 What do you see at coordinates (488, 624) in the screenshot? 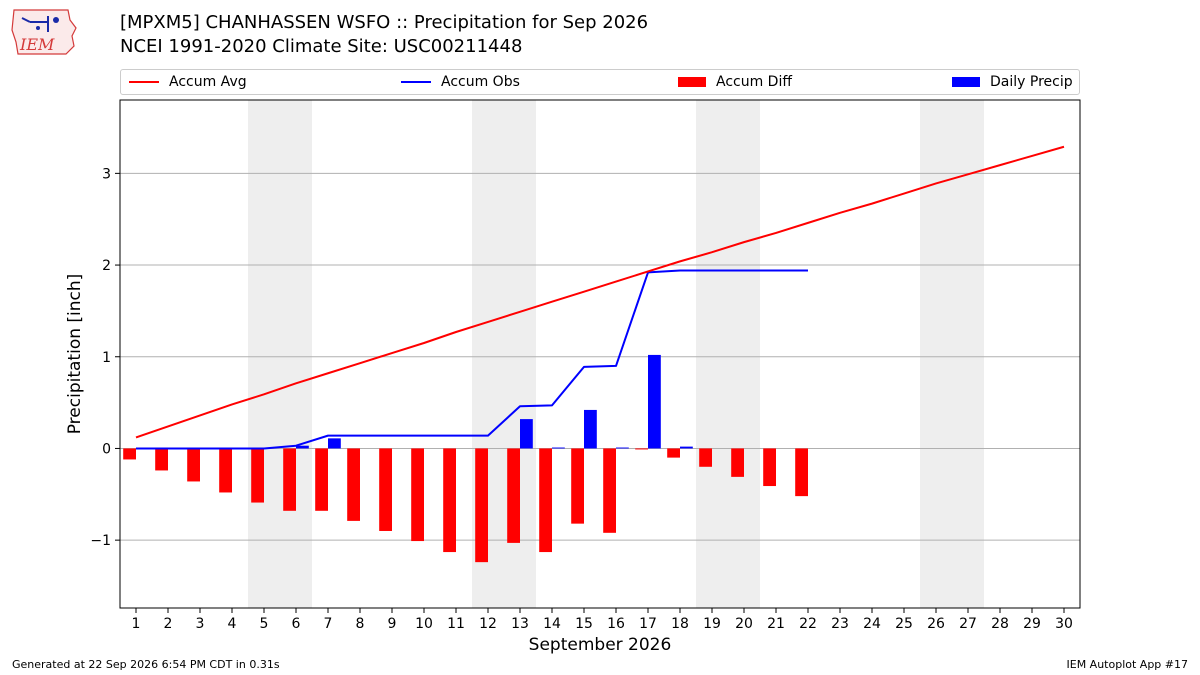
I see `x-tick-label: 12` at bounding box center [488, 624].